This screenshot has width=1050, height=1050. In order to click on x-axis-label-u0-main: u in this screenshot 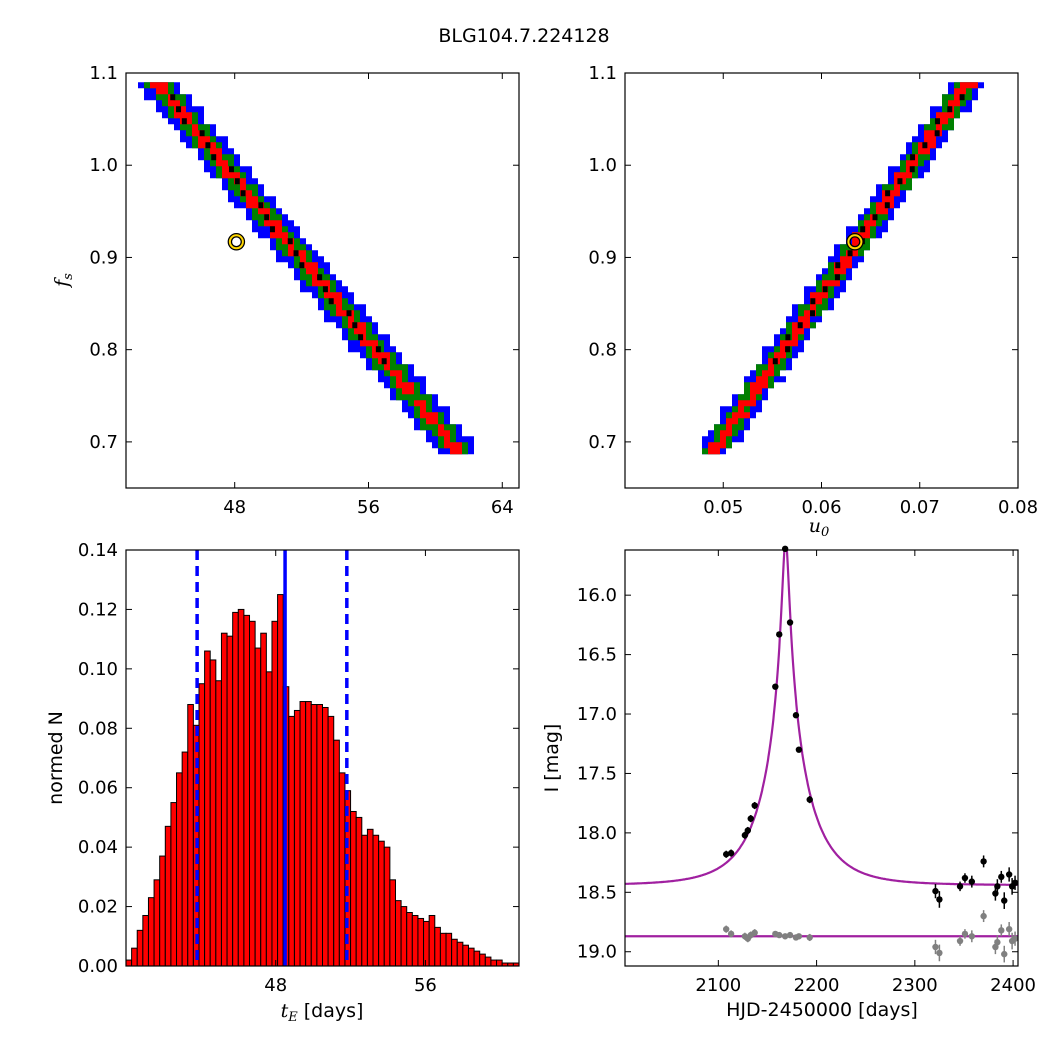, I will do `click(815, 526)`.